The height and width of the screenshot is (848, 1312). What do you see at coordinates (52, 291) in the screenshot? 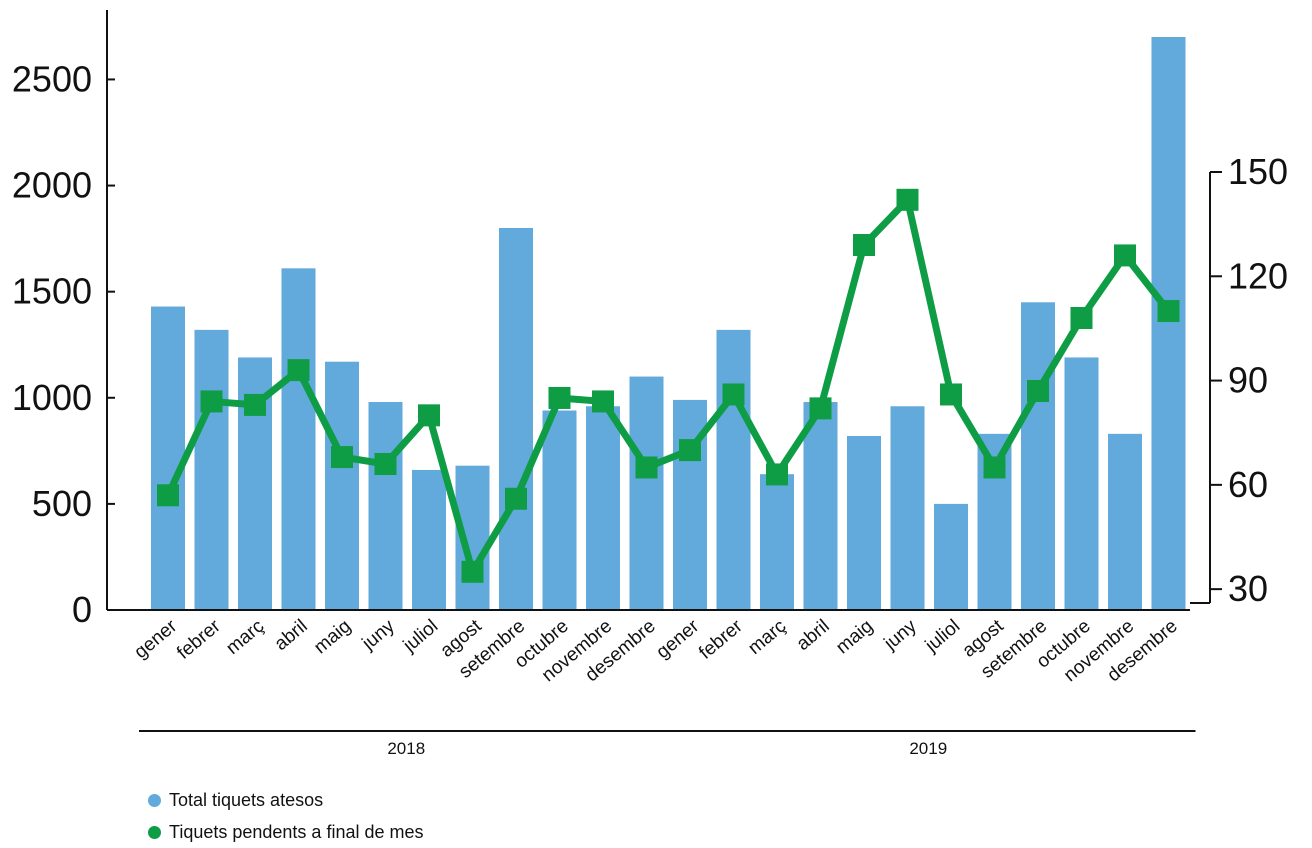
I see `left-tick-label: 1500` at bounding box center [52, 291].